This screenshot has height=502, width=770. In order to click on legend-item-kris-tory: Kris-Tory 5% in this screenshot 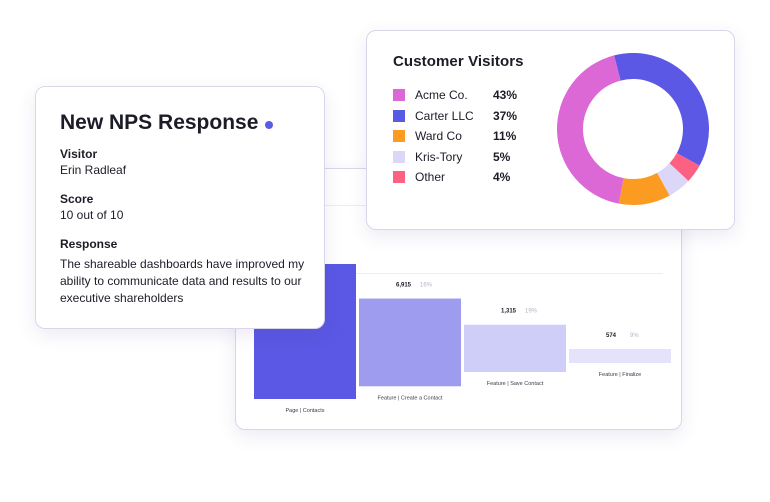, I will do `click(455, 157)`.